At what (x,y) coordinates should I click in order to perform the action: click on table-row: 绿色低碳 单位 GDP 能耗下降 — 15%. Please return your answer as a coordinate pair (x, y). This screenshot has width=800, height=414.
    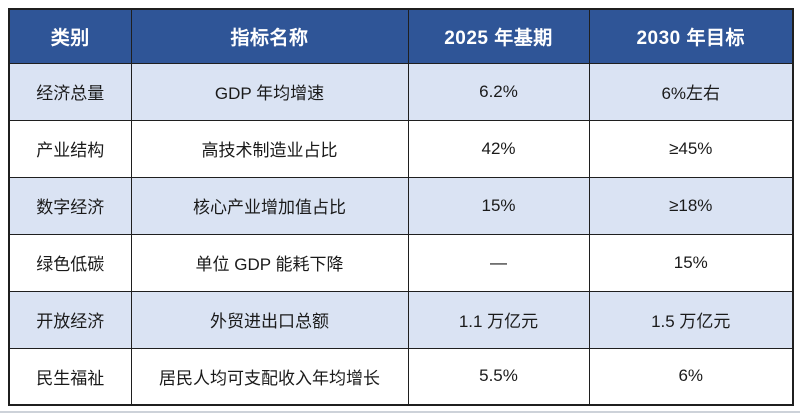
    Looking at the image, I should click on (401, 262).